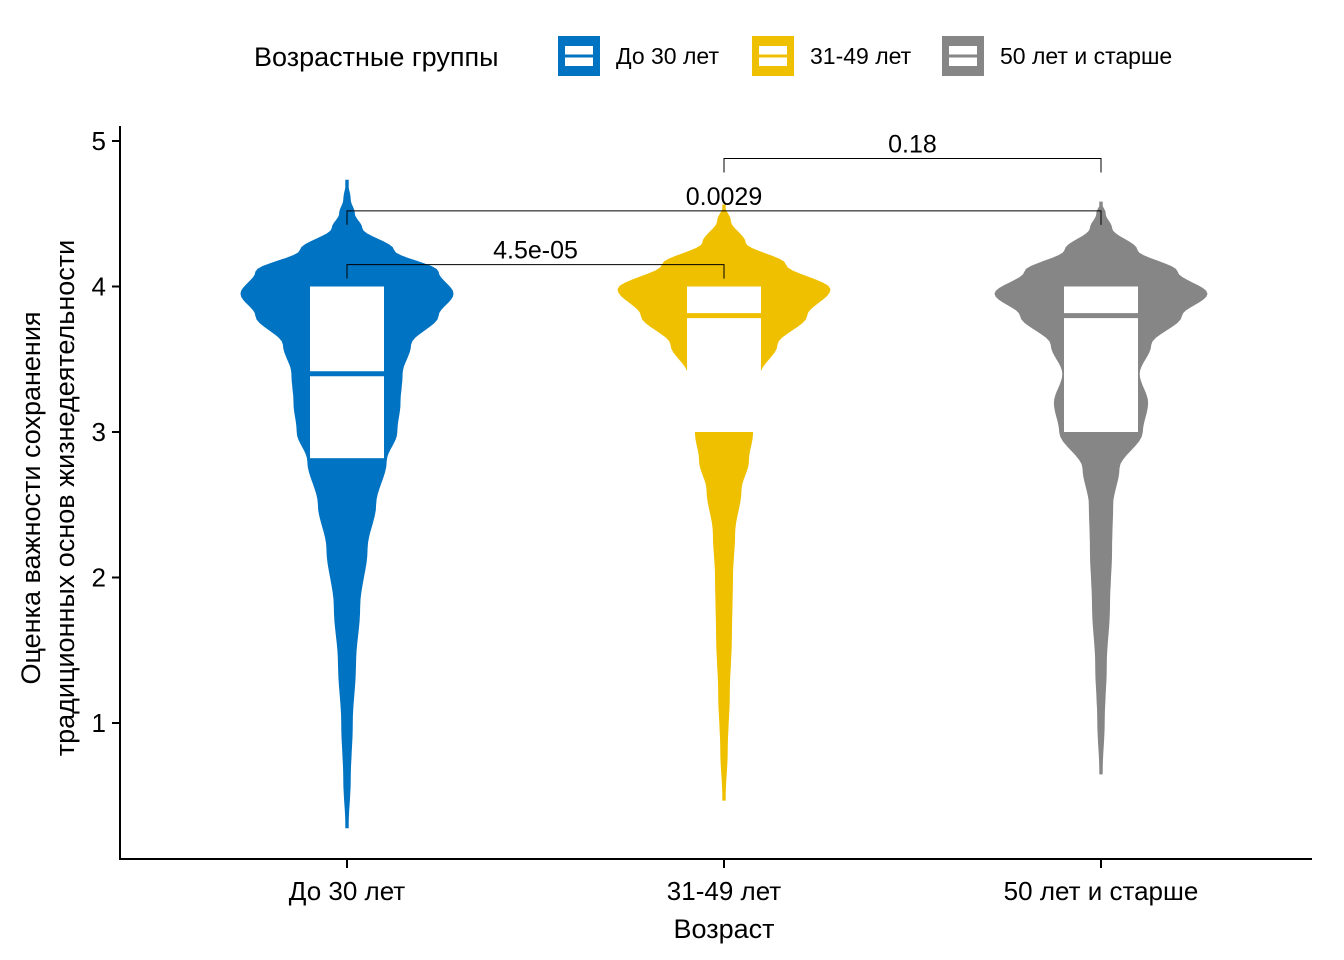 The height and width of the screenshot is (960, 1344). What do you see at coordinates (347, 891) in the screenshot?
I see `x-tick-label: До 30 лет` at bounding box center [347, 891].